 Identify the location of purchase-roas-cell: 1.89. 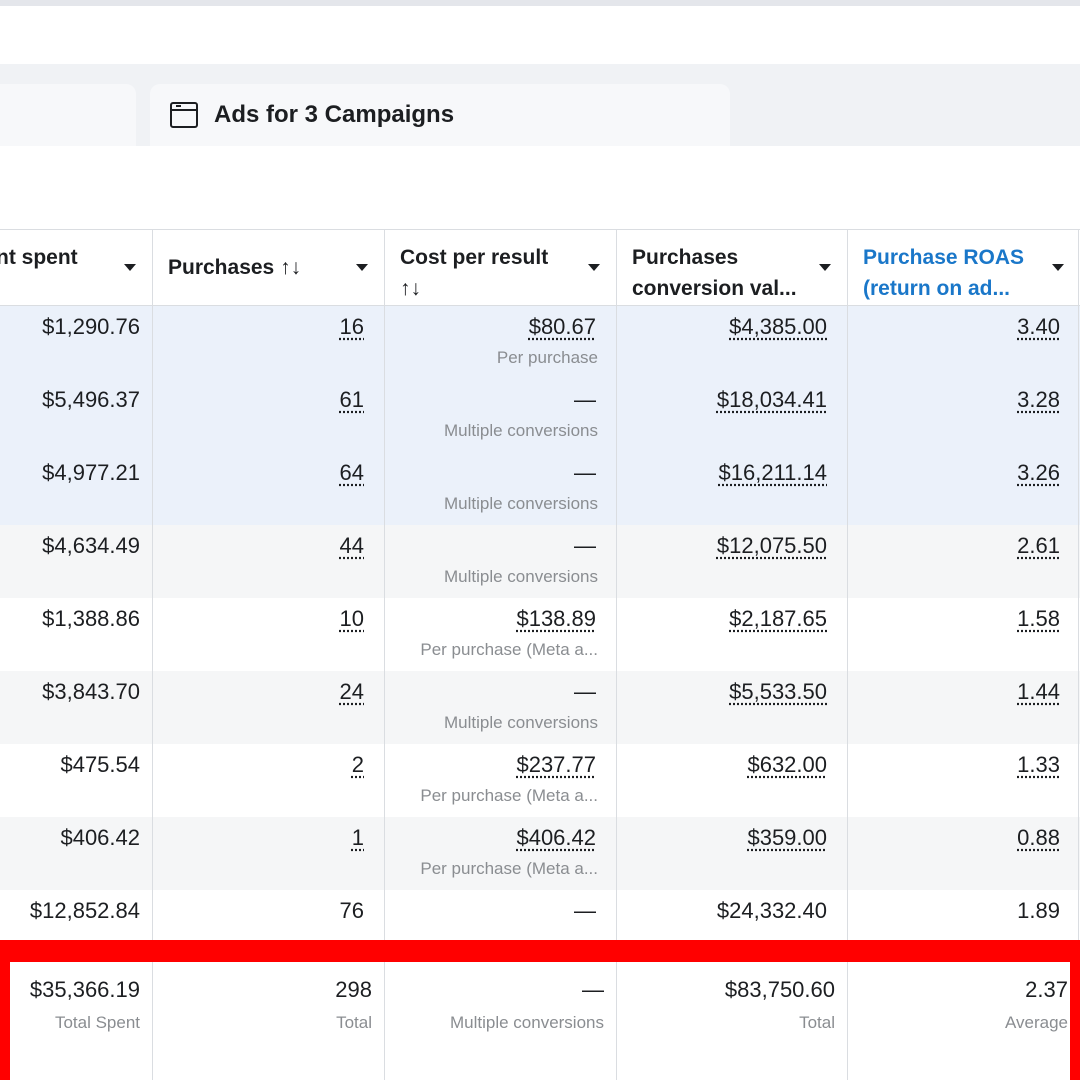
(963, 926).